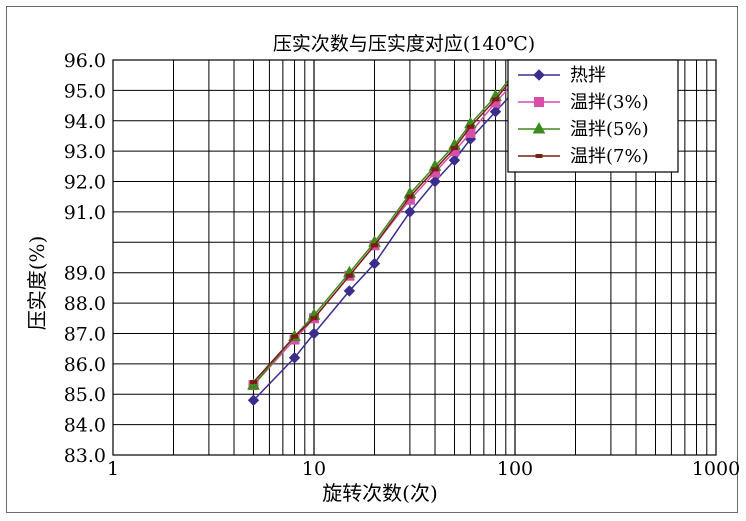 This screenshot has height=521, width=746. What do you see at coordinates (85, 91) in the screenshot?
I see `y-tick-label: 95.0` at bounding box center [85, 91].